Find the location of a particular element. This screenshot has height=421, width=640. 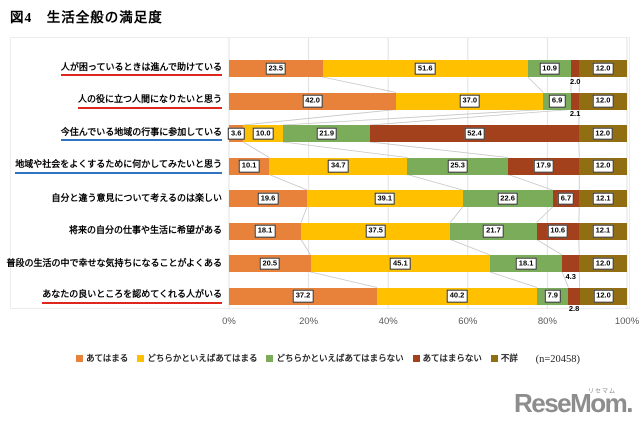

value-label: 2.1 is located at coordinates (575, 113).